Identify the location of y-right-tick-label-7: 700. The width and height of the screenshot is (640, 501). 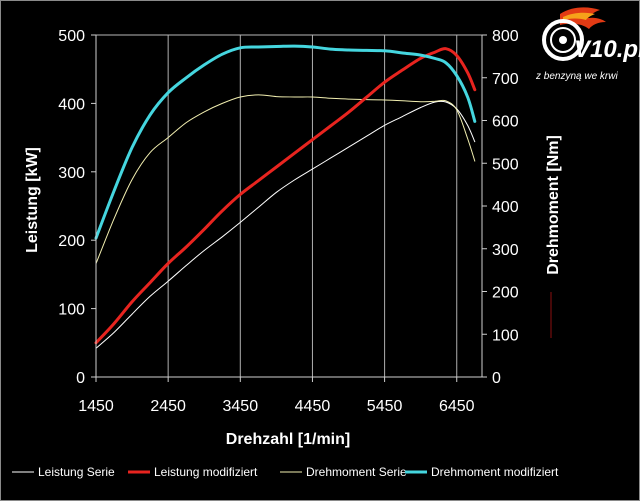
(505, 79).